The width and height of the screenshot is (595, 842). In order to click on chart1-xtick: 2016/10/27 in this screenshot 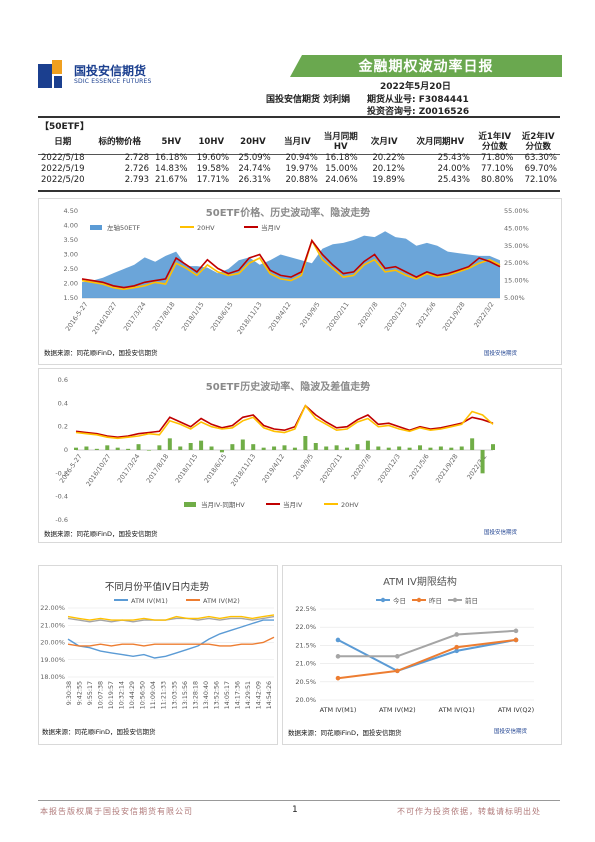, I will do `click(105, 318)`.